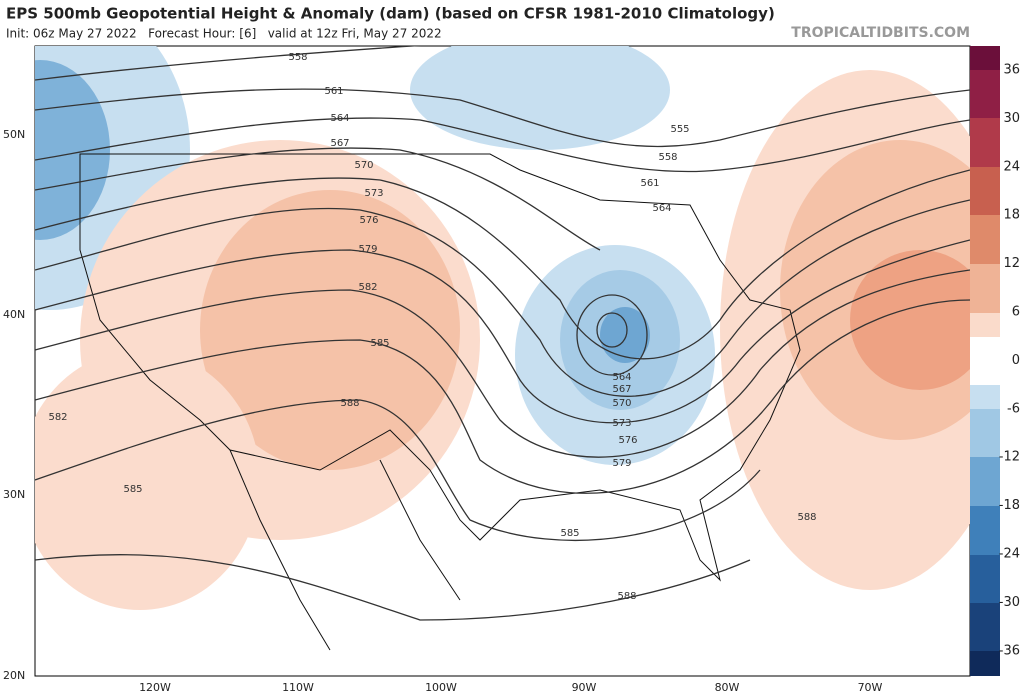  What do you see at coordinates (155, 687) in the screenshot?
I see `longitude-label: 120W` at bounding box center [155, 687].